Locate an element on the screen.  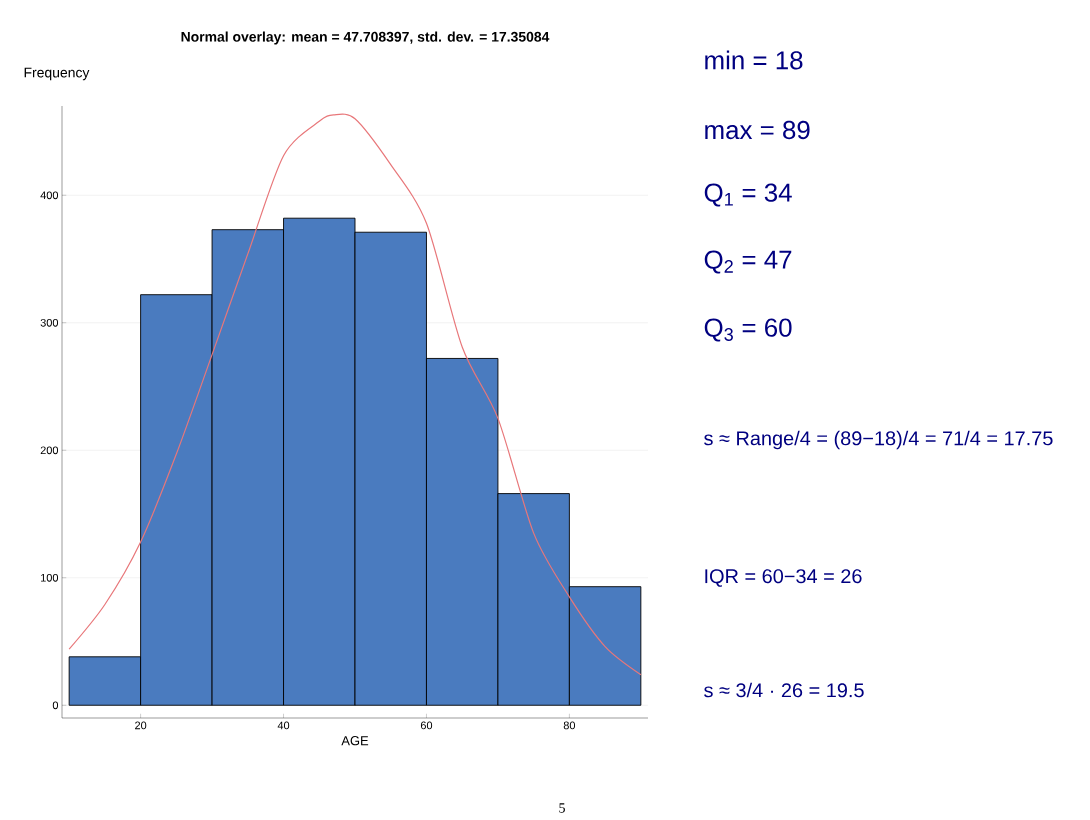
y-tick-label: 200 is located at coordinates (49, 450).